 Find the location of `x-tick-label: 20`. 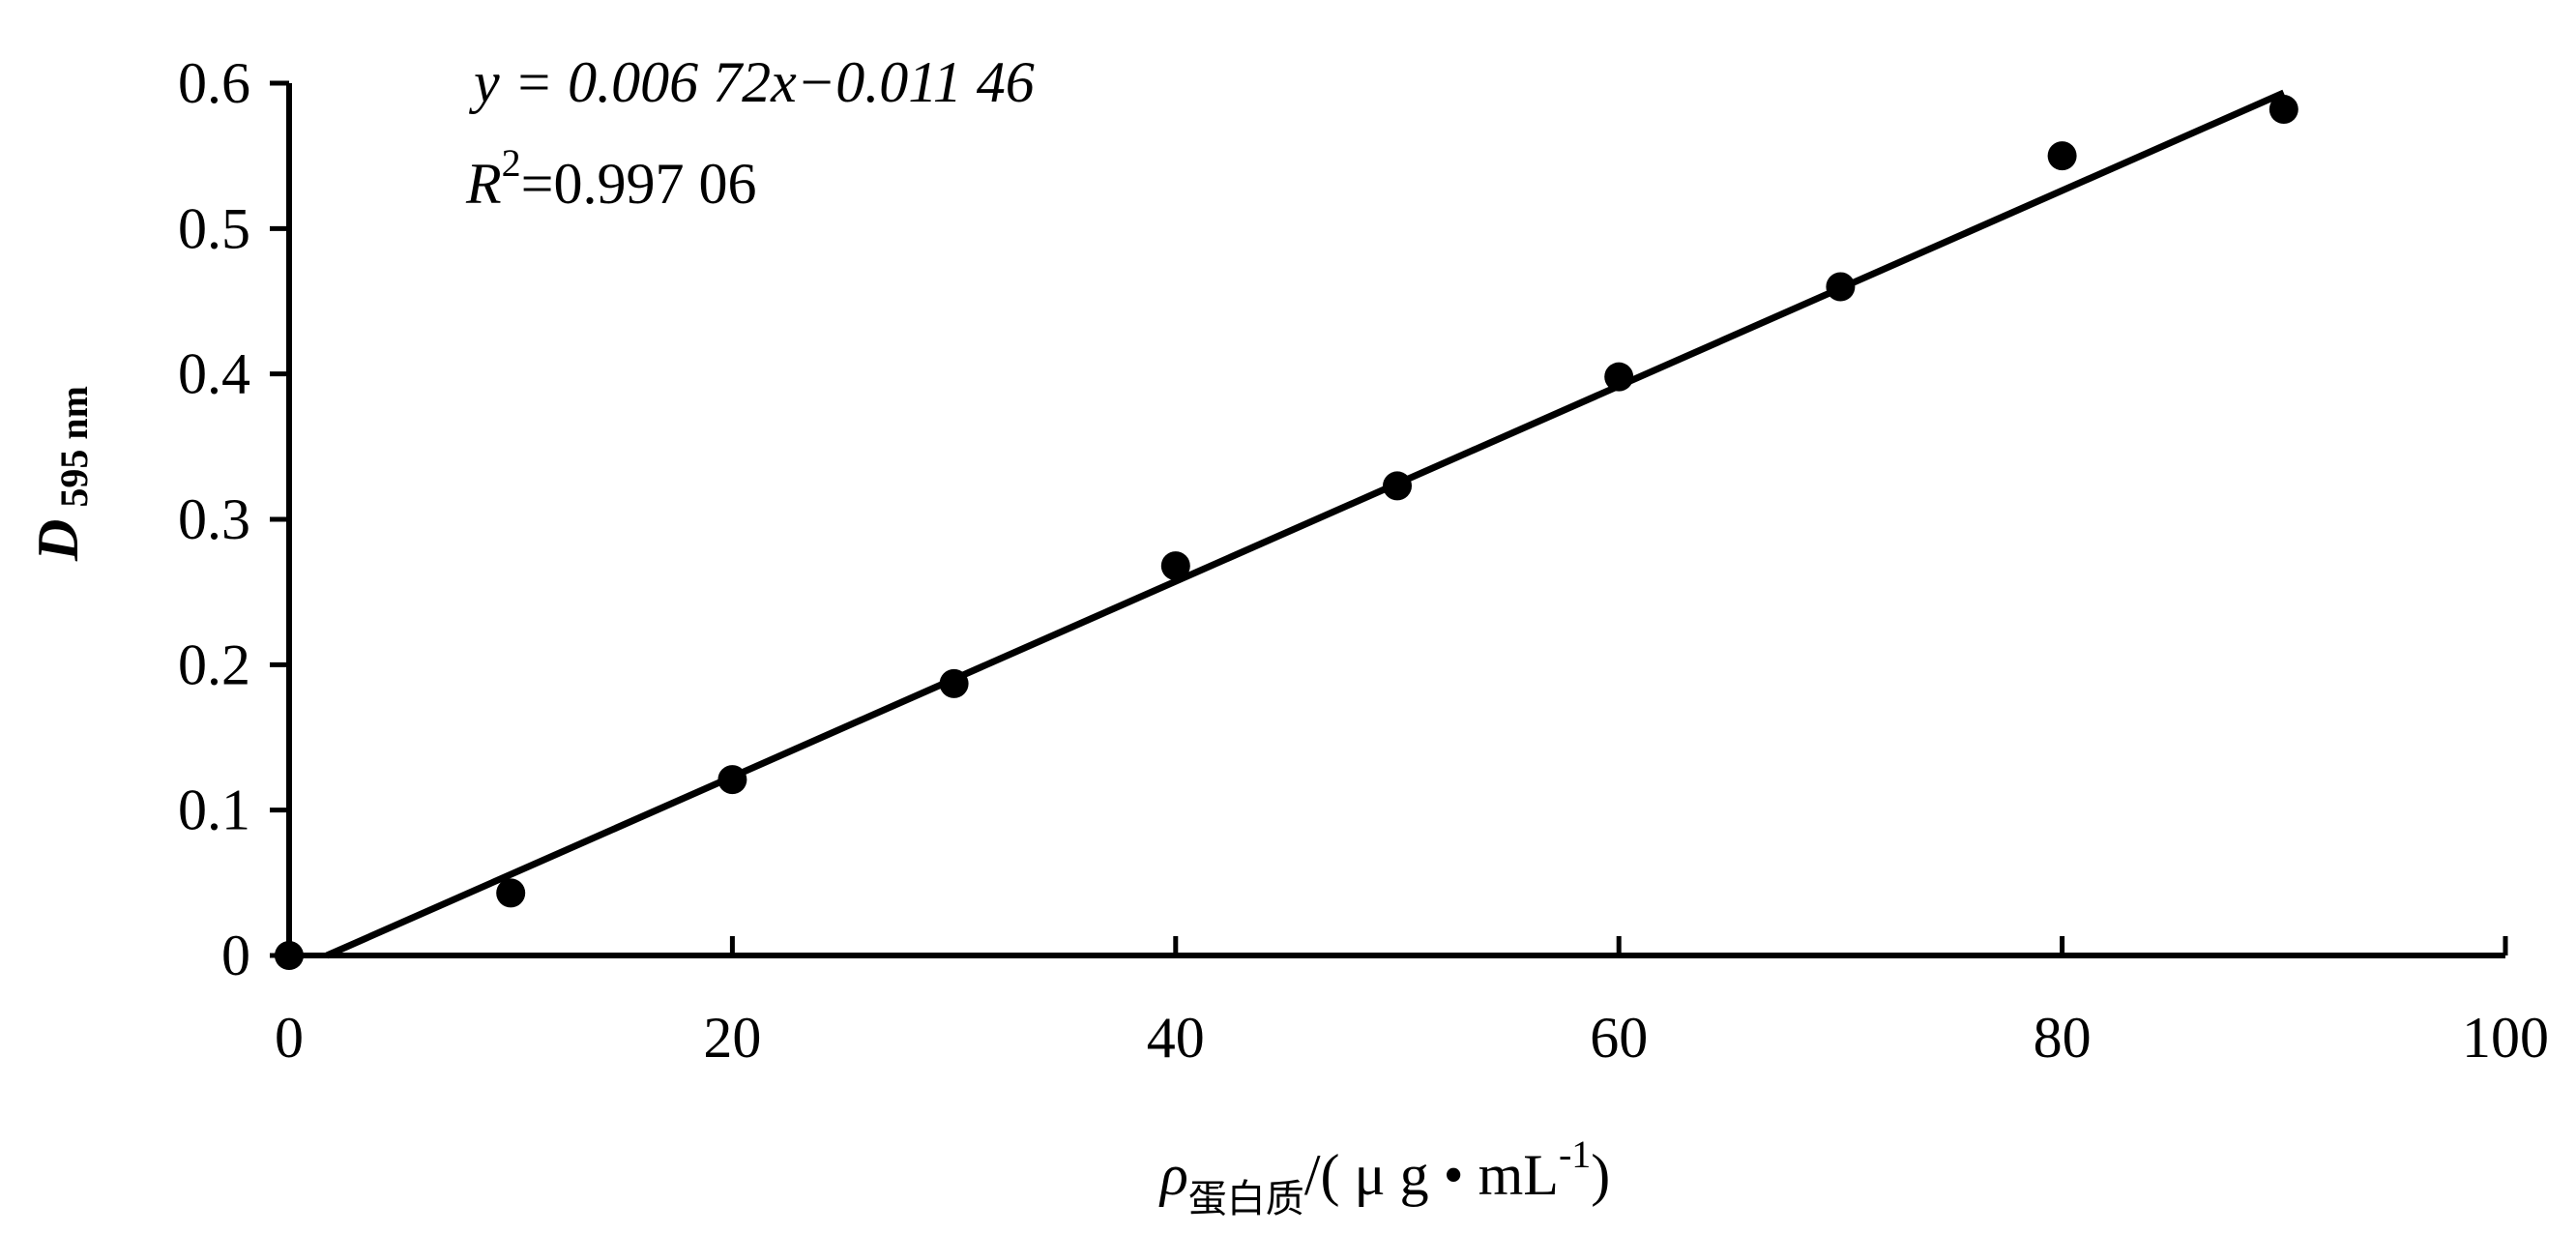

x-tick-label: 20 is located at coordinates (732, 1038).